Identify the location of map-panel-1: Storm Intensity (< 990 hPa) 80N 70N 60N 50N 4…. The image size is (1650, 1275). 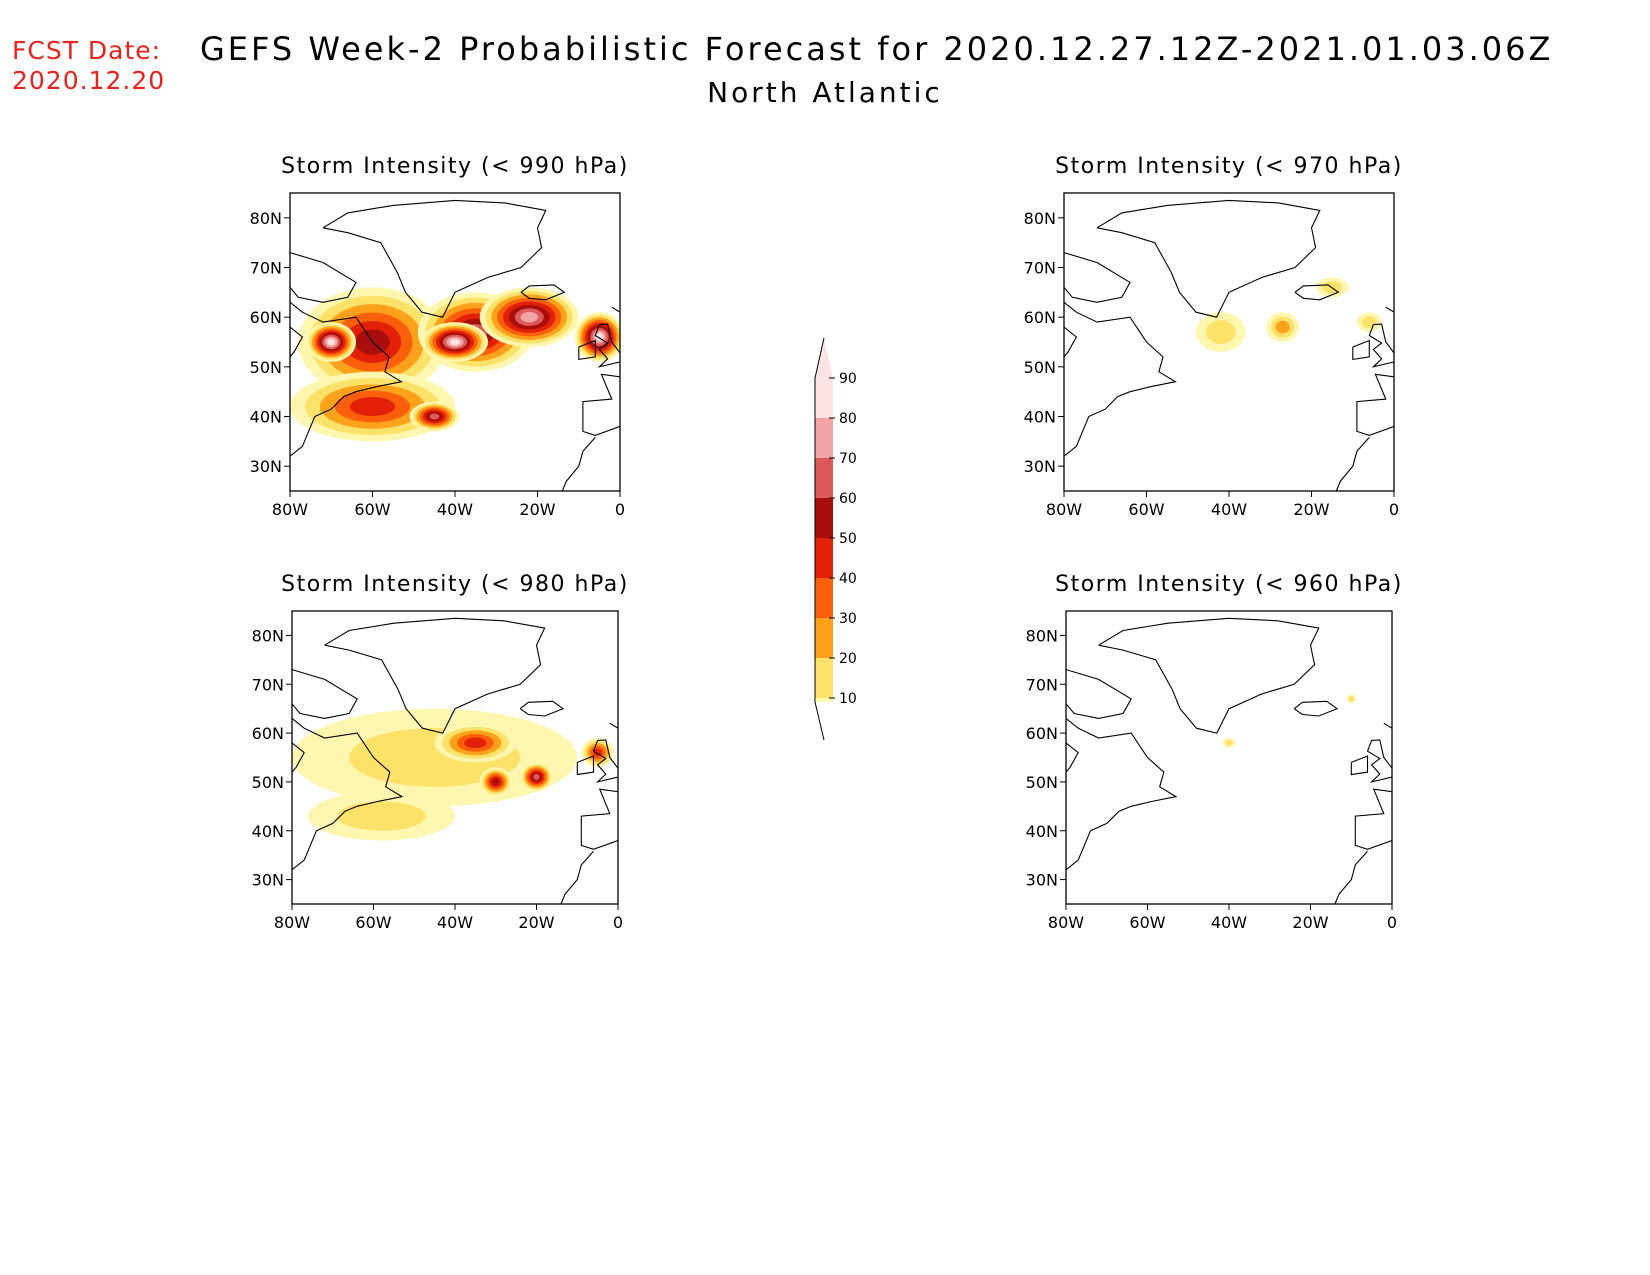
(439, 336).